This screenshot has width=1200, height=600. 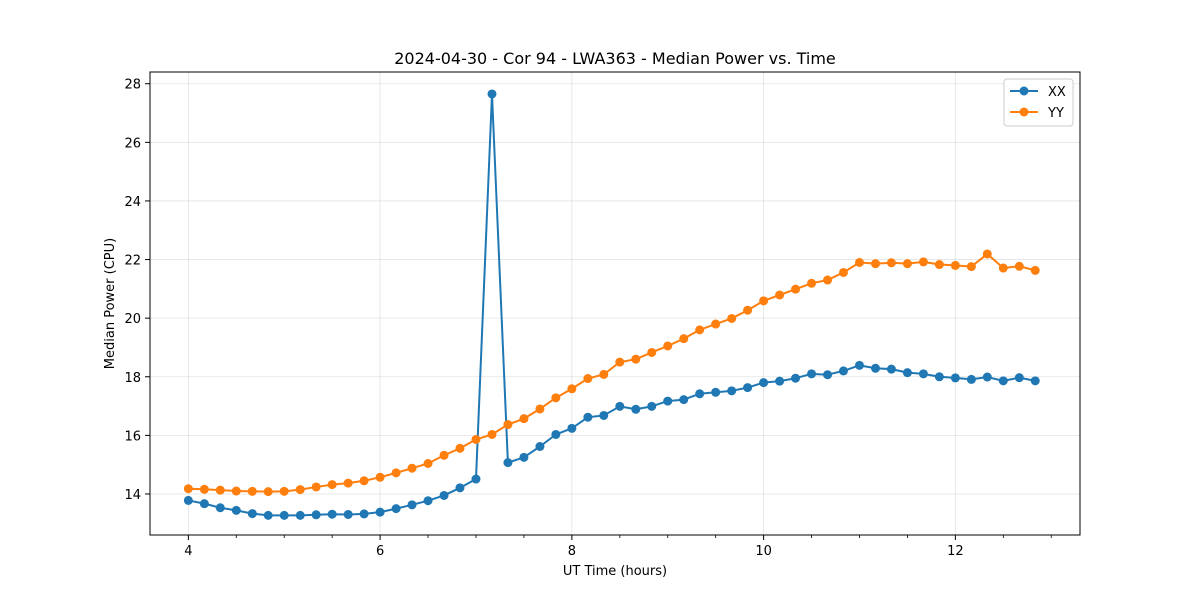 I want to click on legend-entry-xx: XX, so click(x=1038, y=92).